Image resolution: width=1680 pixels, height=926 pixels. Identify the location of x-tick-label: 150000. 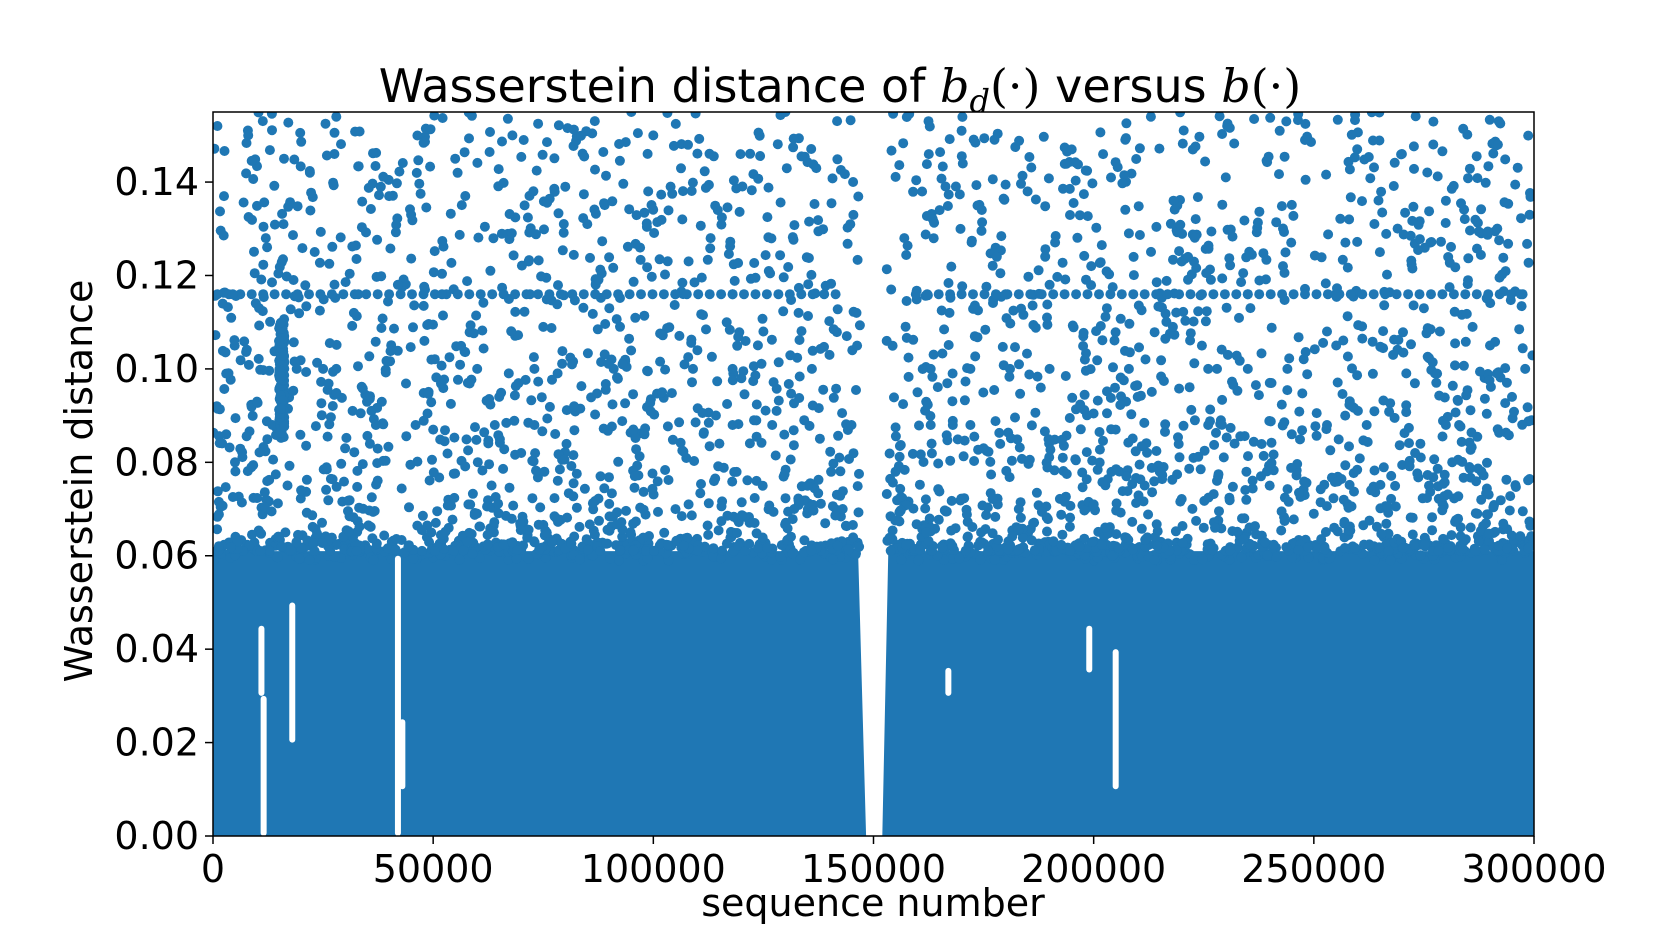
(873, 869).